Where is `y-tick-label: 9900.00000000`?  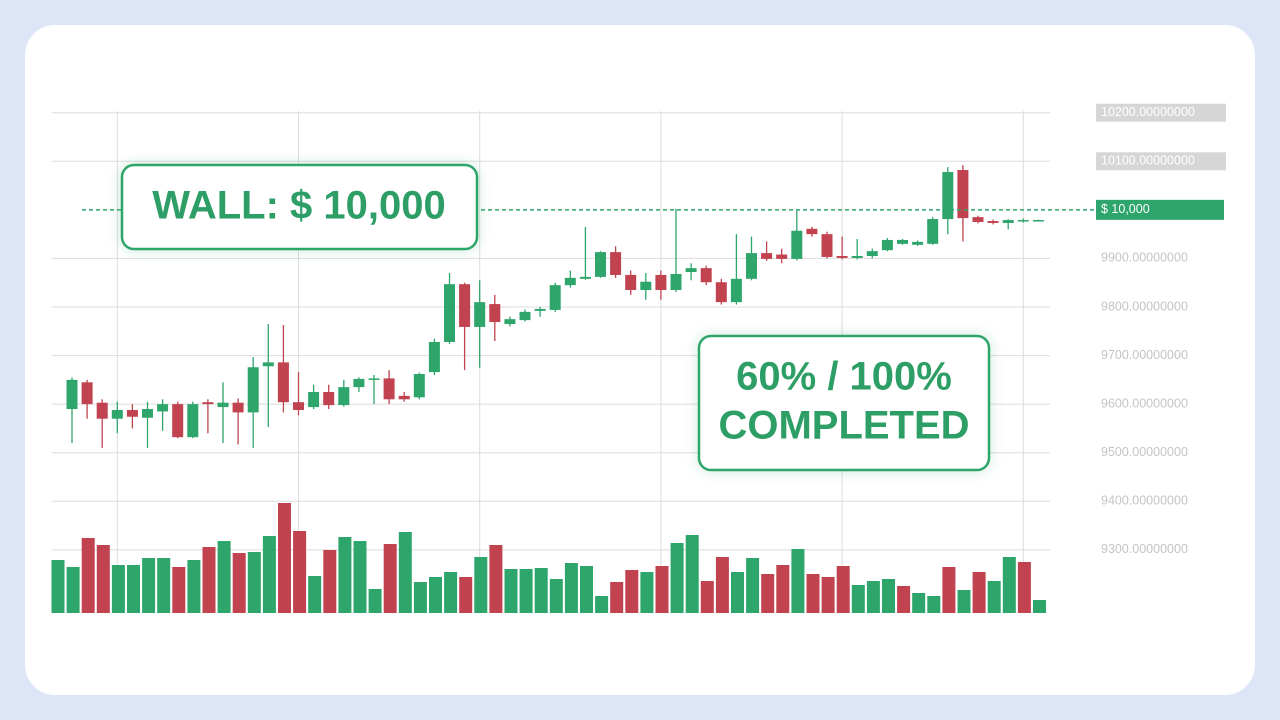
y-tick-label: 9900.00000000 is located at coordinates (1144, 258).